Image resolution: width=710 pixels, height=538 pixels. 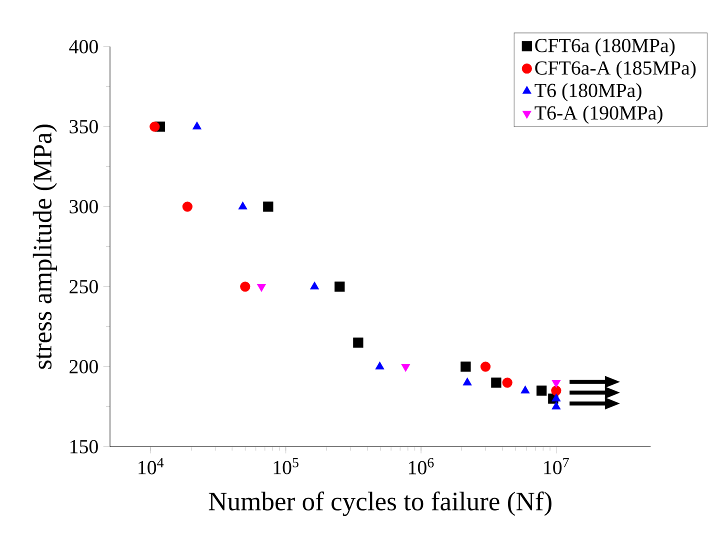 What do you see at coordinates (598, 115) in the screenshot?
I see `legend-label: T6-A (190MPa)` at bounding box center [598, 115].